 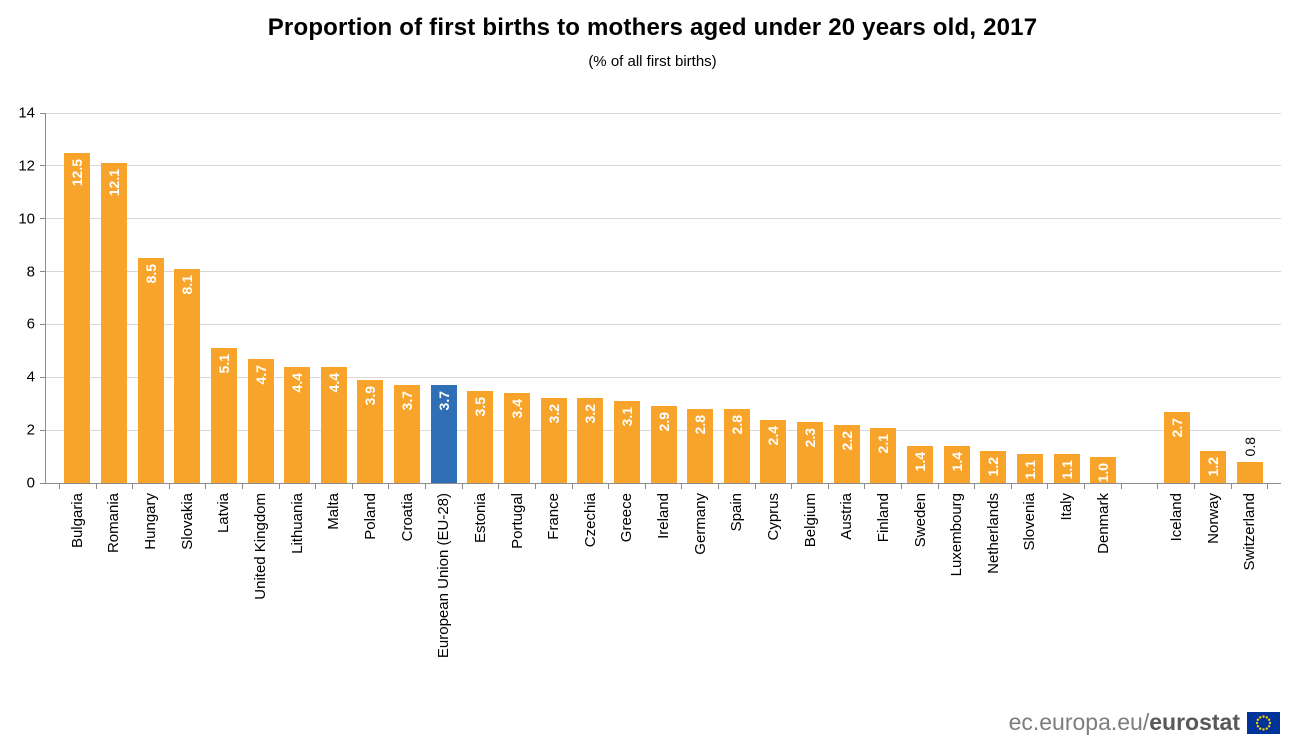 I want to click on bar-slot: 1.2, so click(x=993, y=298).